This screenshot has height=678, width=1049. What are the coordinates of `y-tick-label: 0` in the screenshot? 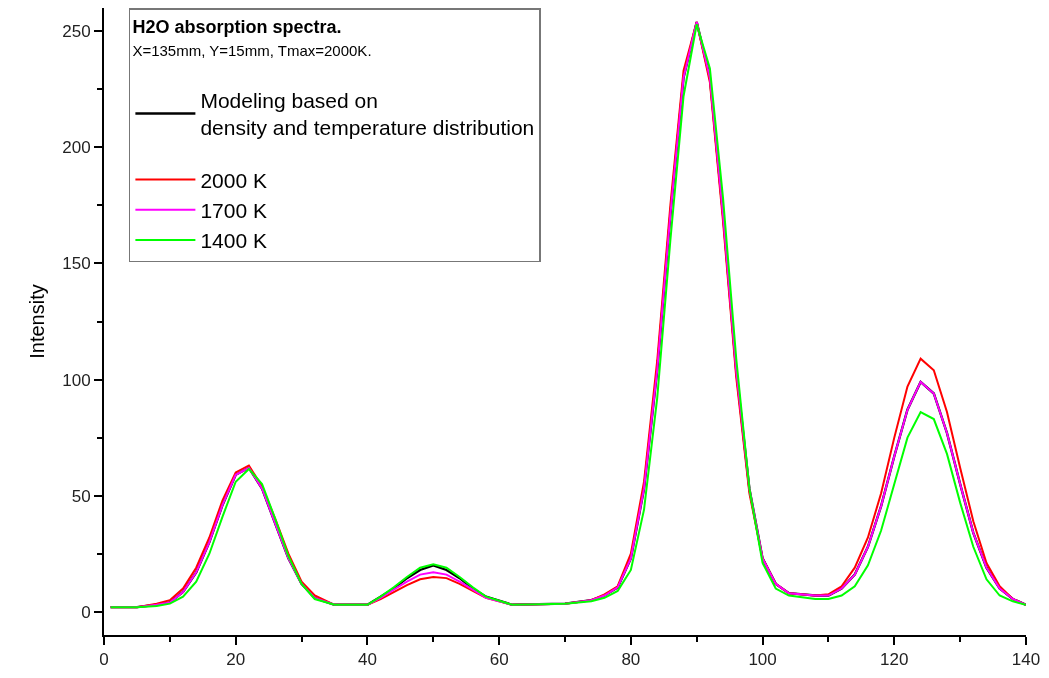 It's located at (86, 612).